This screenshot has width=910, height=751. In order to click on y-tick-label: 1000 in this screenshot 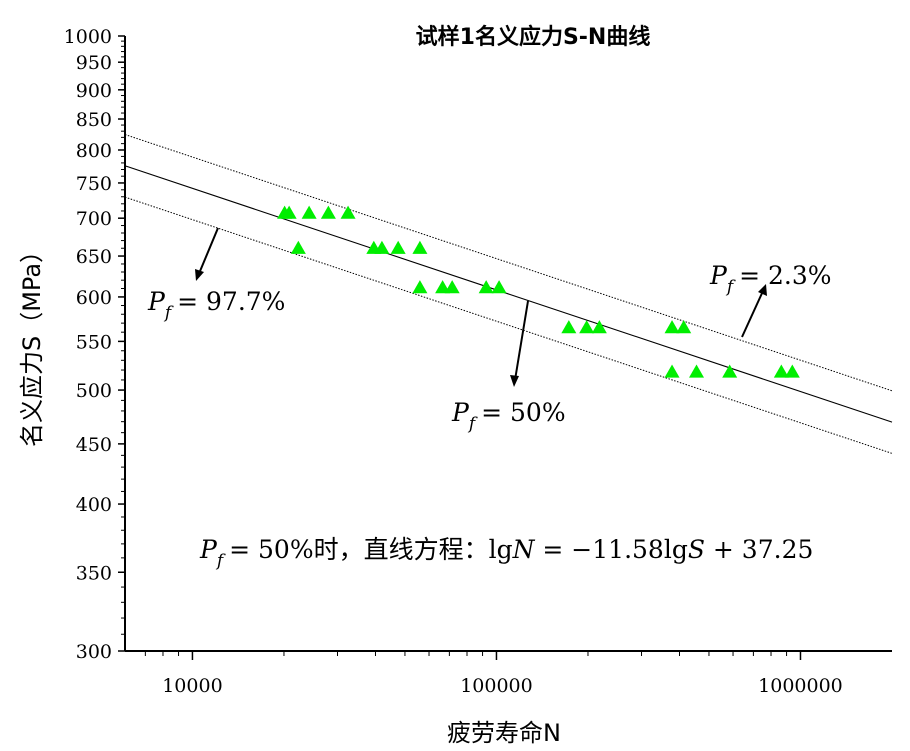, I will do `click(88, 37)`.